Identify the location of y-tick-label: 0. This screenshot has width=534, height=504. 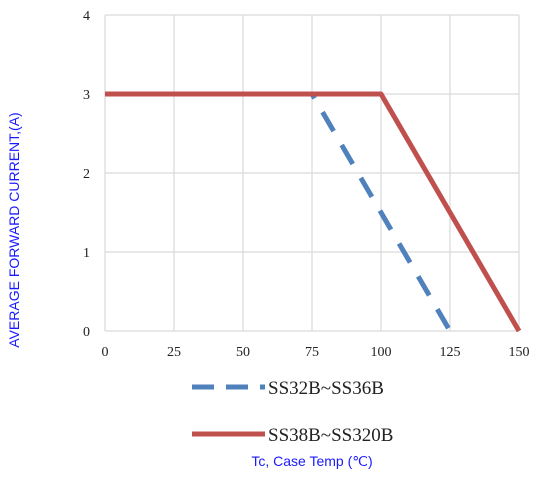
(86, 332).